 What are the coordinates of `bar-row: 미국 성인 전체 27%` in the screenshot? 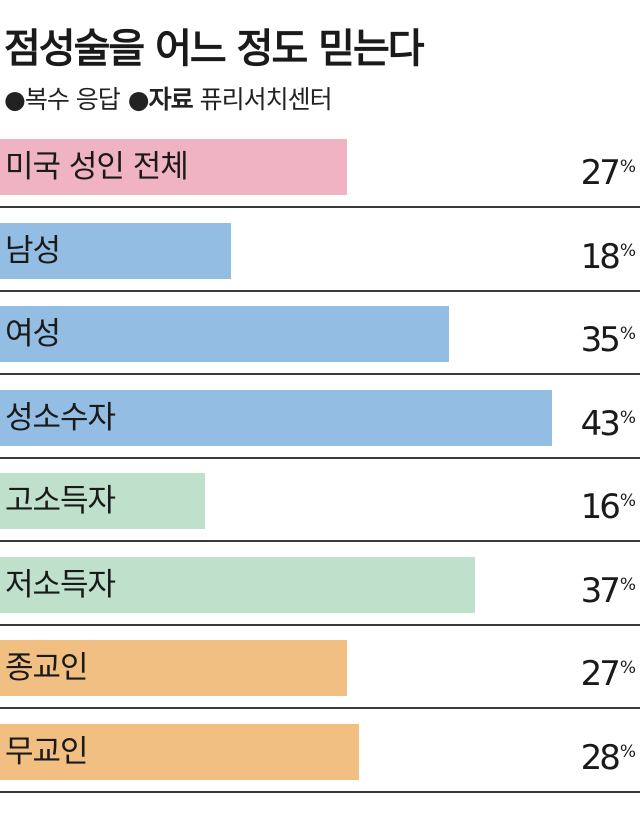 It's located at (320, 181).